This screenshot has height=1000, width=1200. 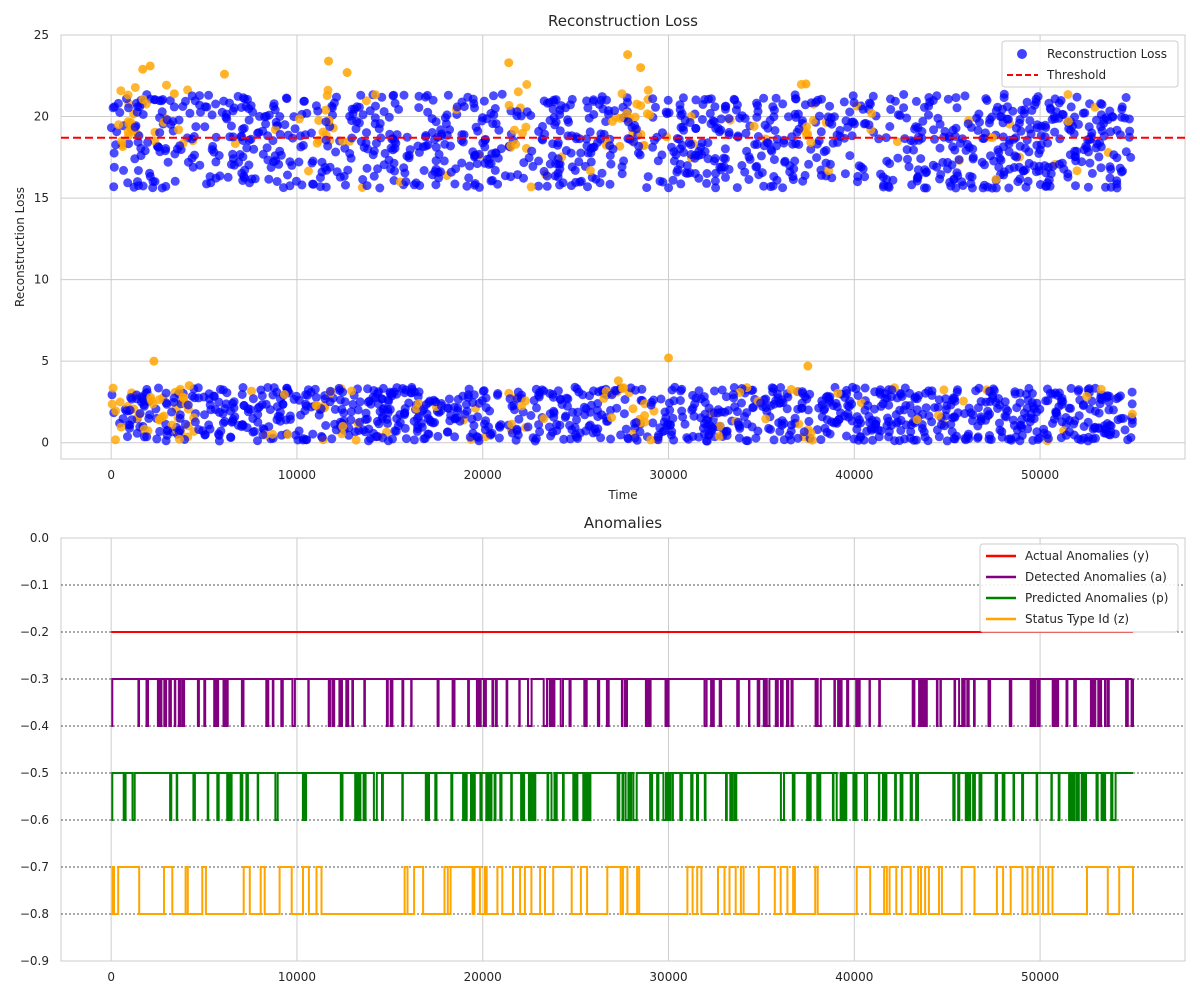 I want to click on chart-title: Anomalies, so click(x=623, y=523).